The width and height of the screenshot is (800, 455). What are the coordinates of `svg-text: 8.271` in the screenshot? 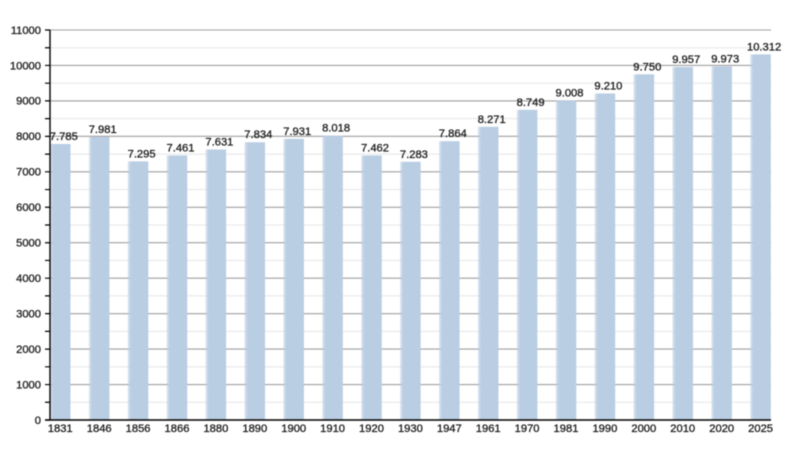 It's located at (492, 120).